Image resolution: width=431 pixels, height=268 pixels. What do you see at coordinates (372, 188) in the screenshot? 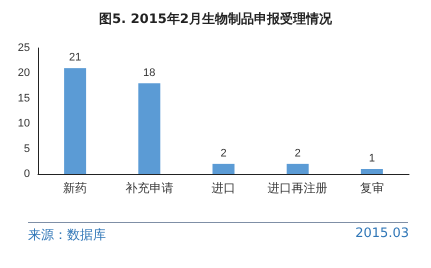
I see `x-tick-label: 复审` at bounding box center [372, 188].